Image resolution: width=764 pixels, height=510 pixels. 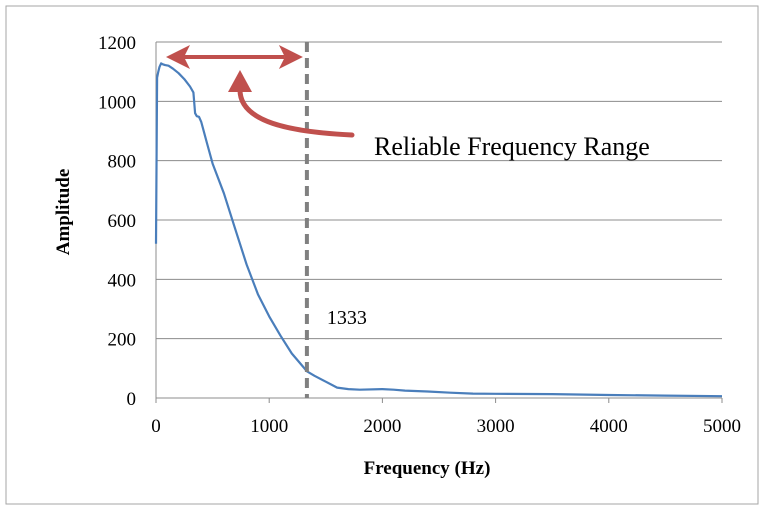 What do you see at coordinates (427, 468) in the screenshot?
I see `x-axis-title: Frequency (Hz)` at bounding box center [427, 468].